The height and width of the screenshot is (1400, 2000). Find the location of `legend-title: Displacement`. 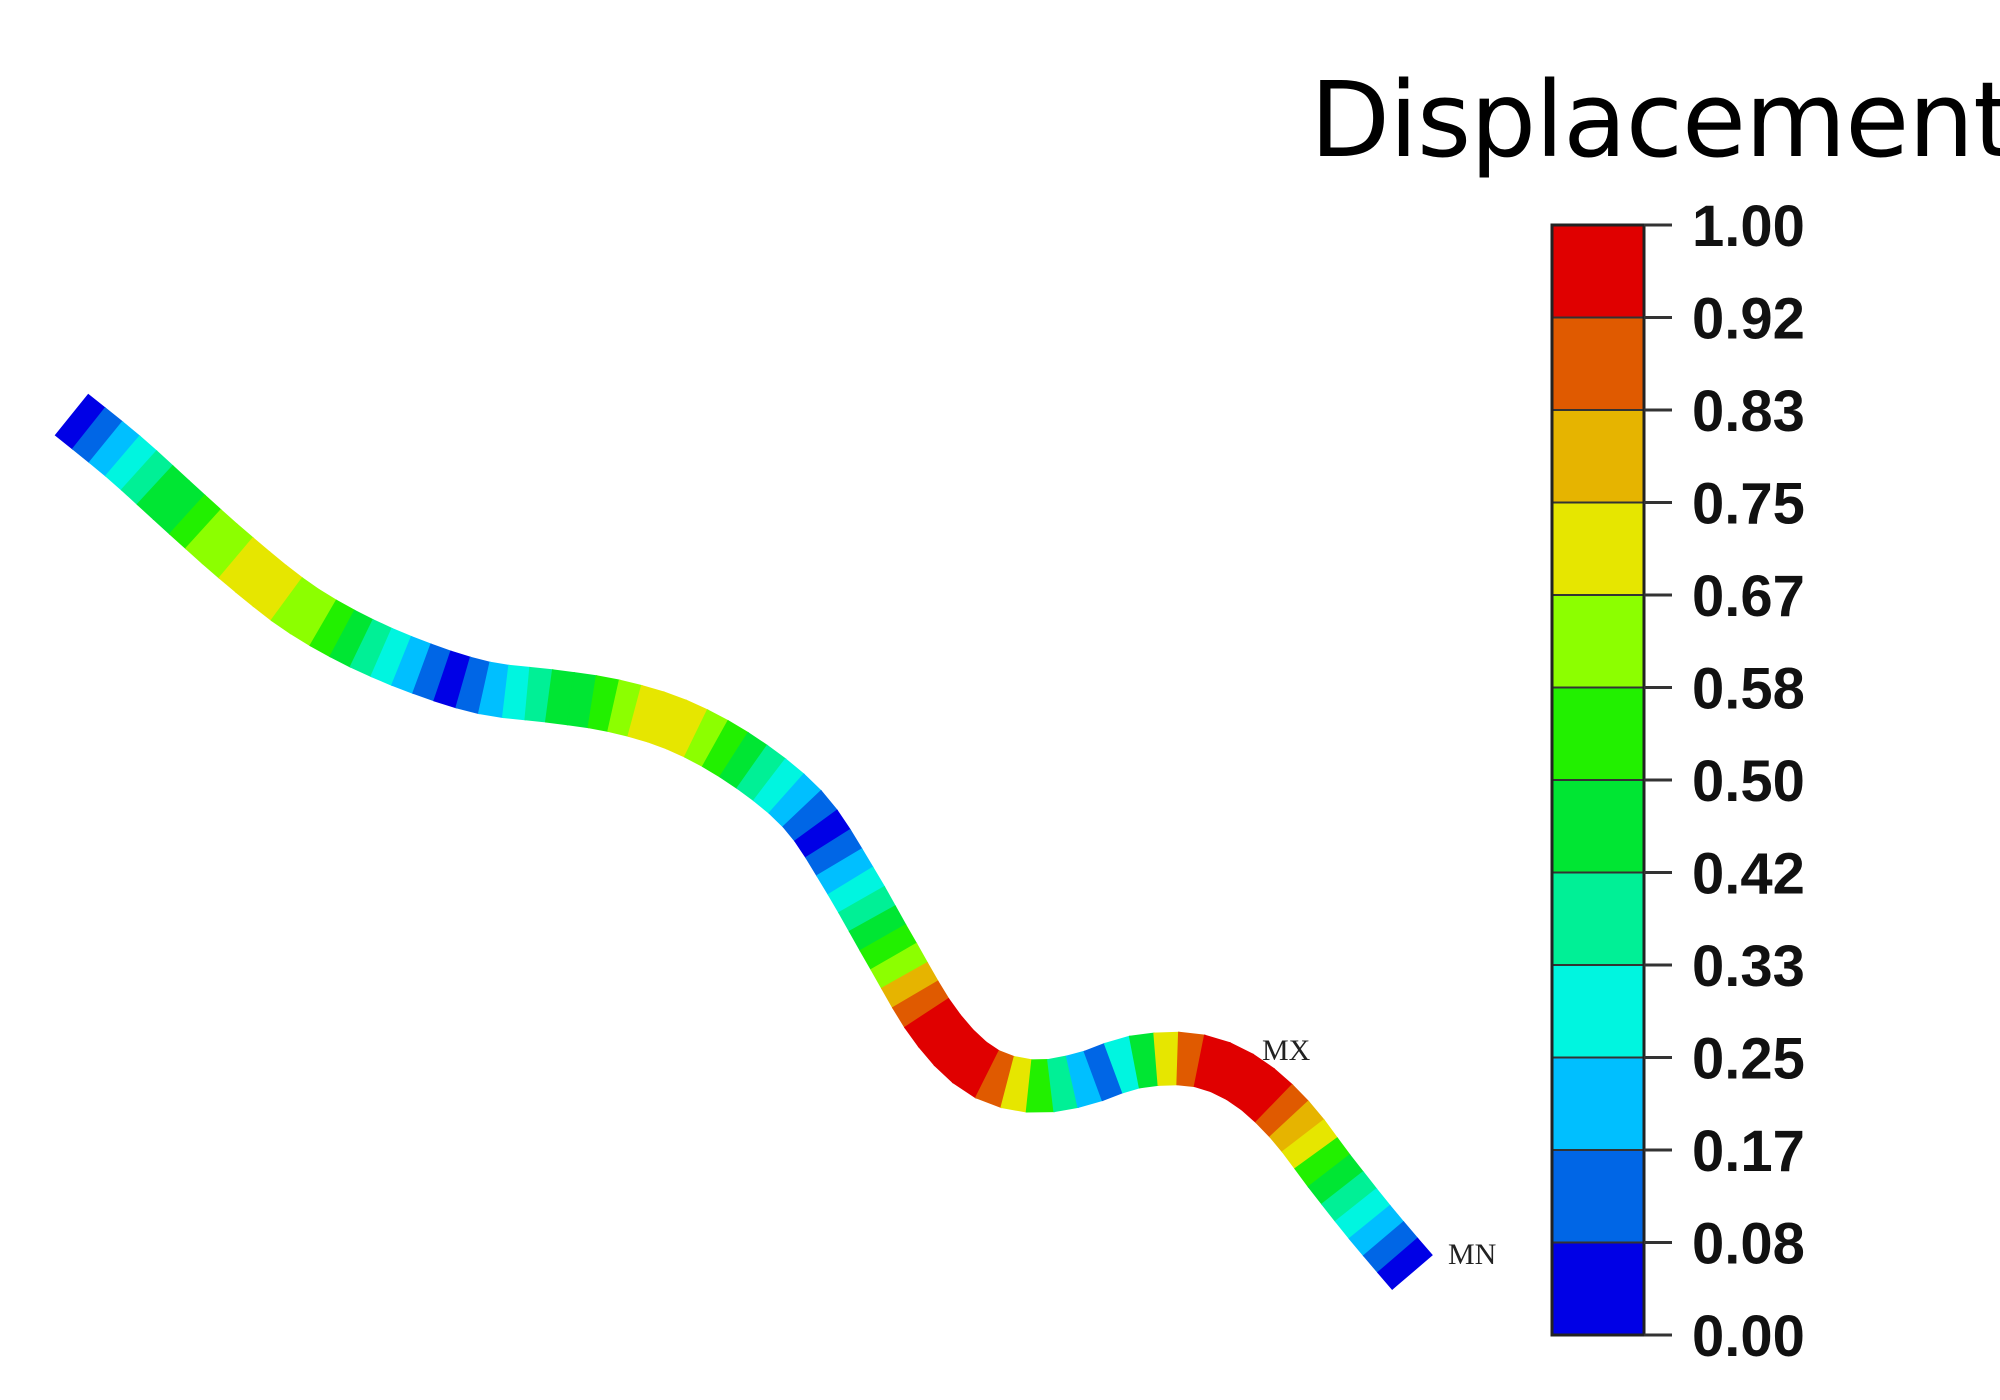

legend-title: Displacement is located at coordinates (1655, 120).